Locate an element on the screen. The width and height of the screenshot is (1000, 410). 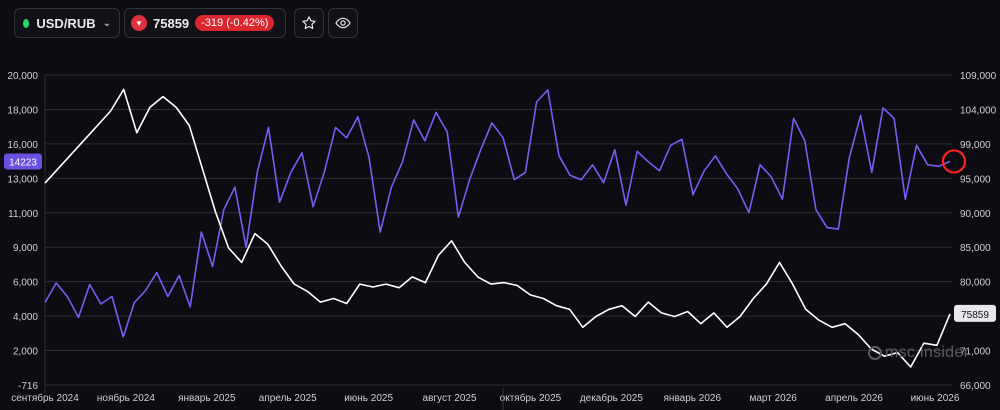
left-axis-tick: 13,000 is located at coordinates (22, 179).